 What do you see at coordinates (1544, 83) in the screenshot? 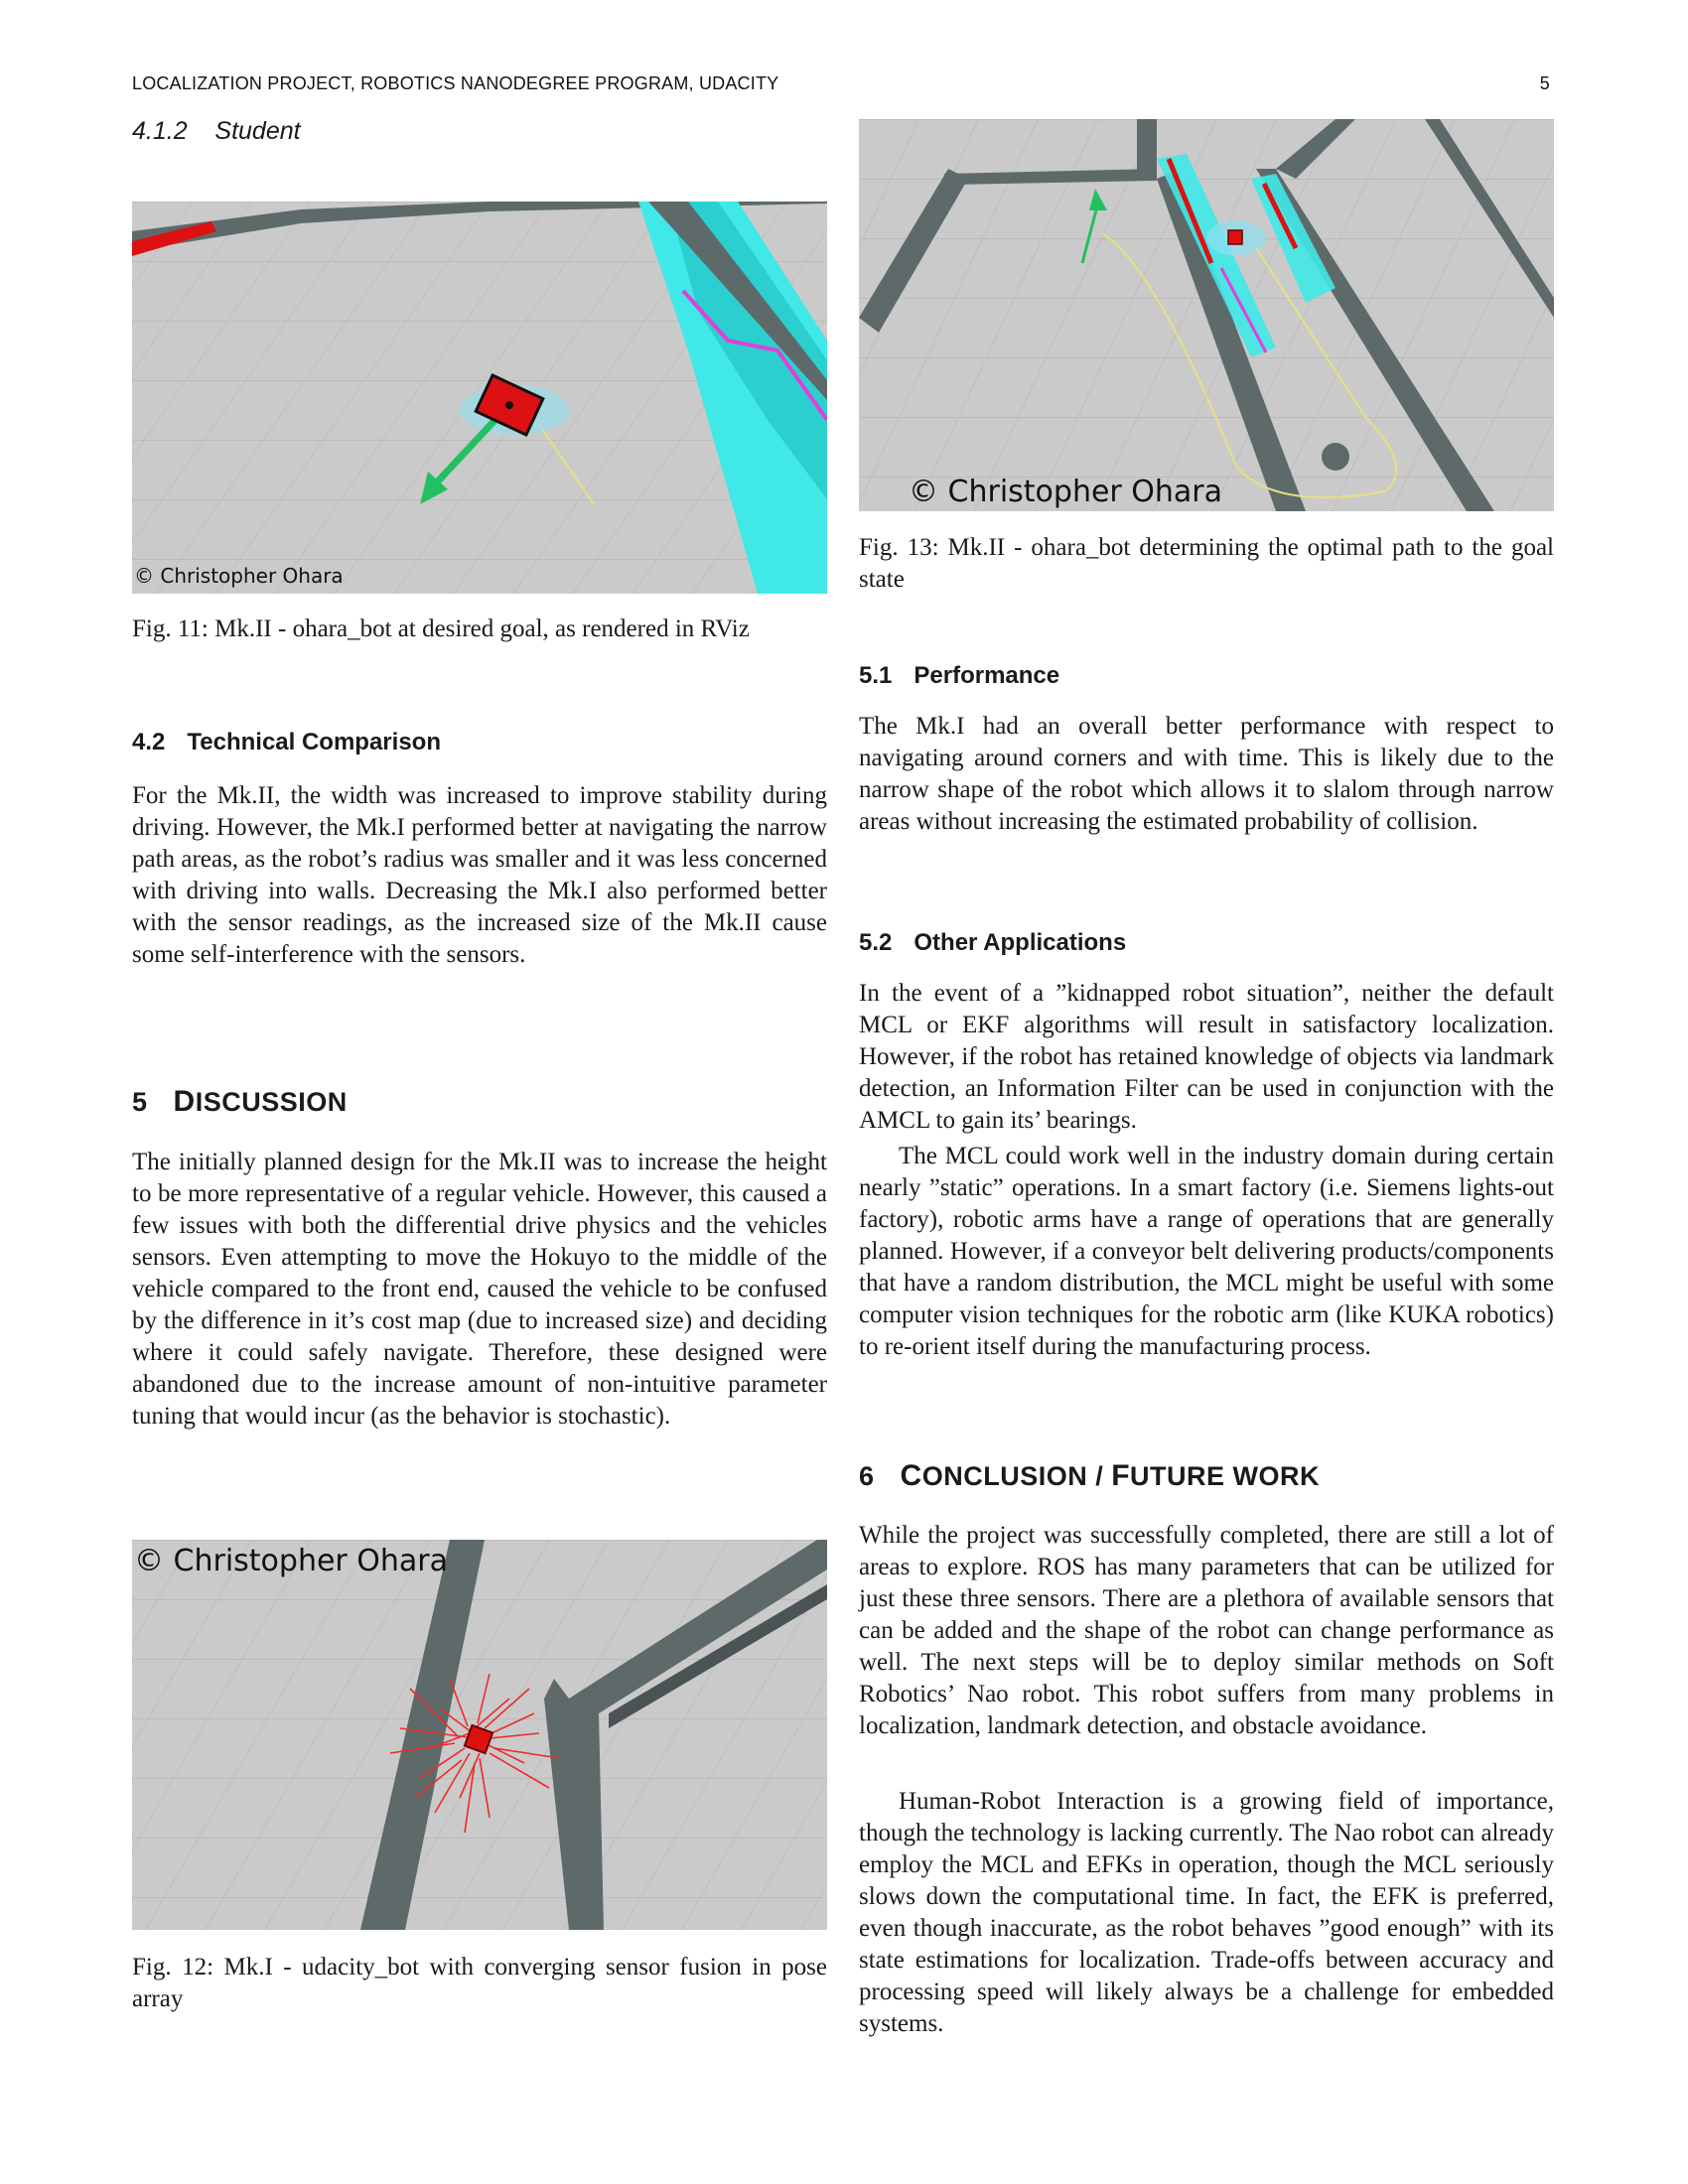
I see `page-number: 5` at bounding box center [1544, 83].